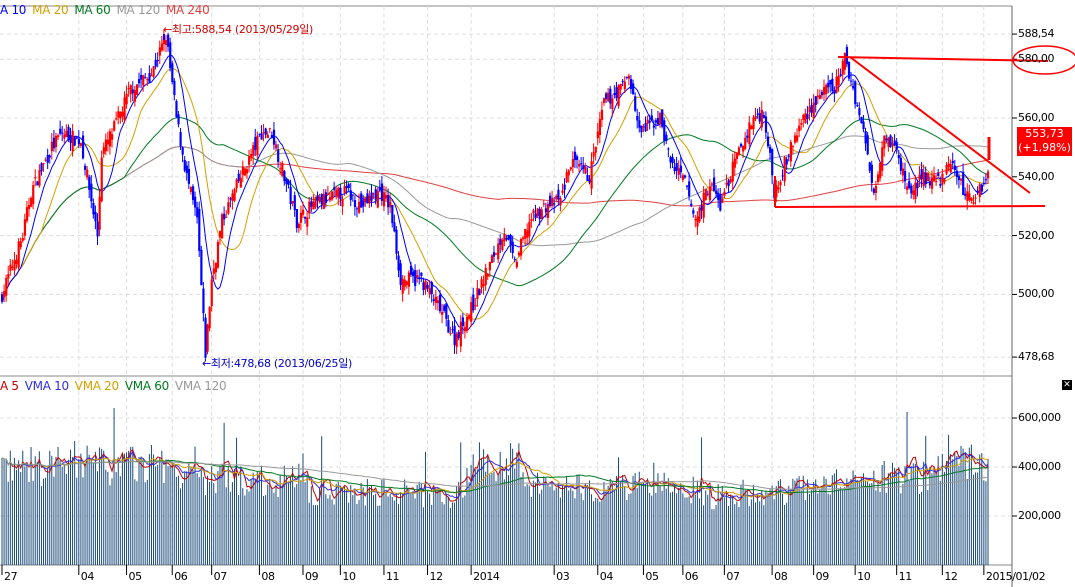 The height and width of the screenshot is (587, 1075). I want to click on x-tick-label: 09, so click(311, 576).